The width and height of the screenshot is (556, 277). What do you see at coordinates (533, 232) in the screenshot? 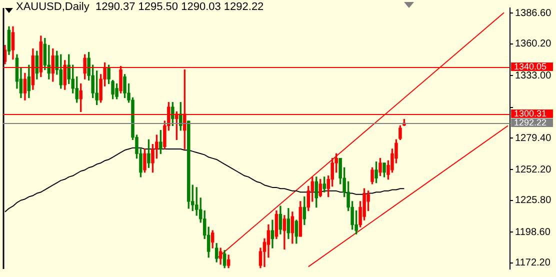
I see `y-tick-label: 1198.60` at bounding box center [533, 232].